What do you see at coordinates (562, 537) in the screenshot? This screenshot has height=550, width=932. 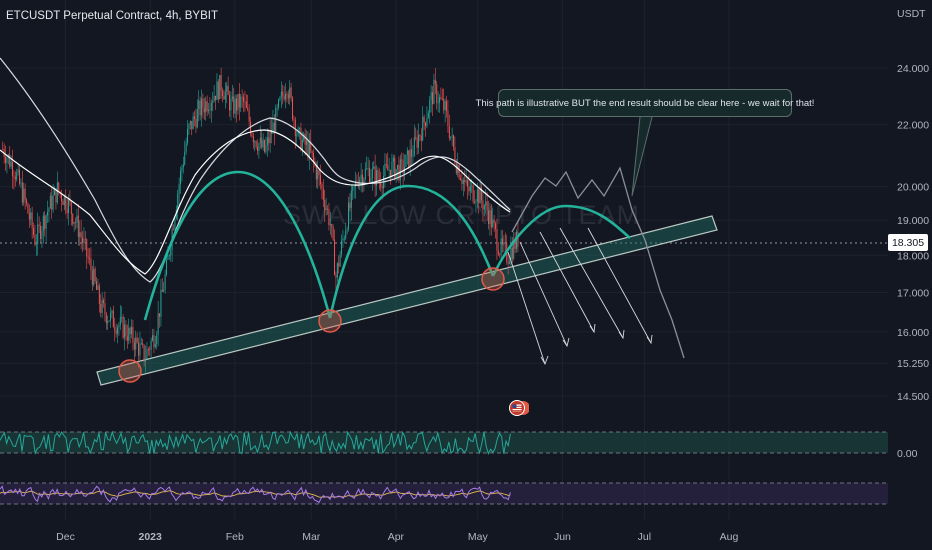 I see `x-tick-label: Jun` at bounding box center [562, 537].